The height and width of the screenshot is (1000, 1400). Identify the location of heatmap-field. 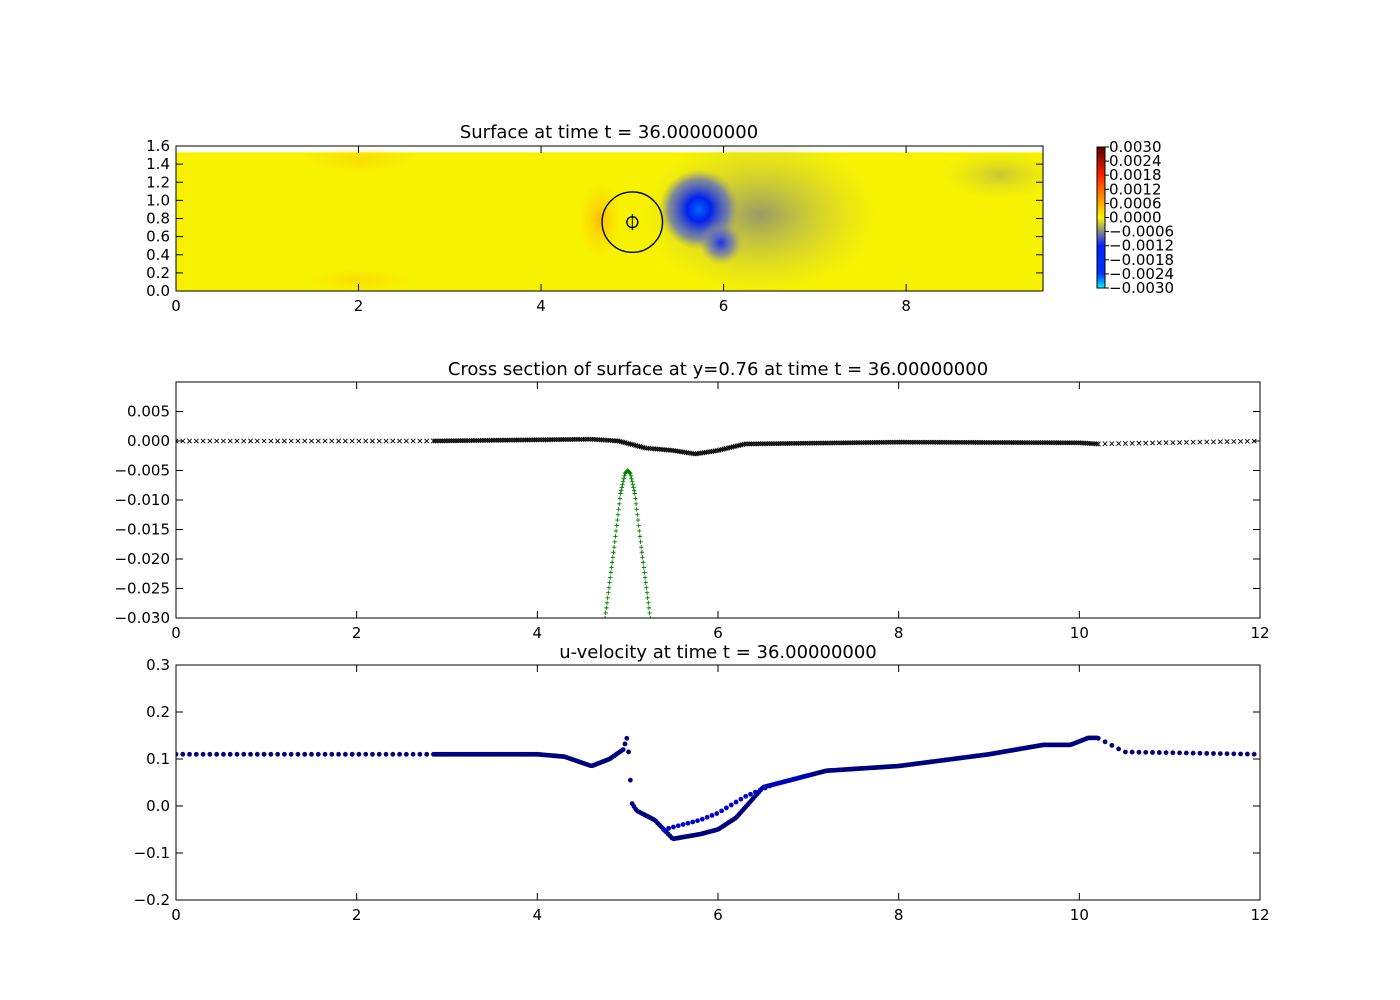
(609, 218).